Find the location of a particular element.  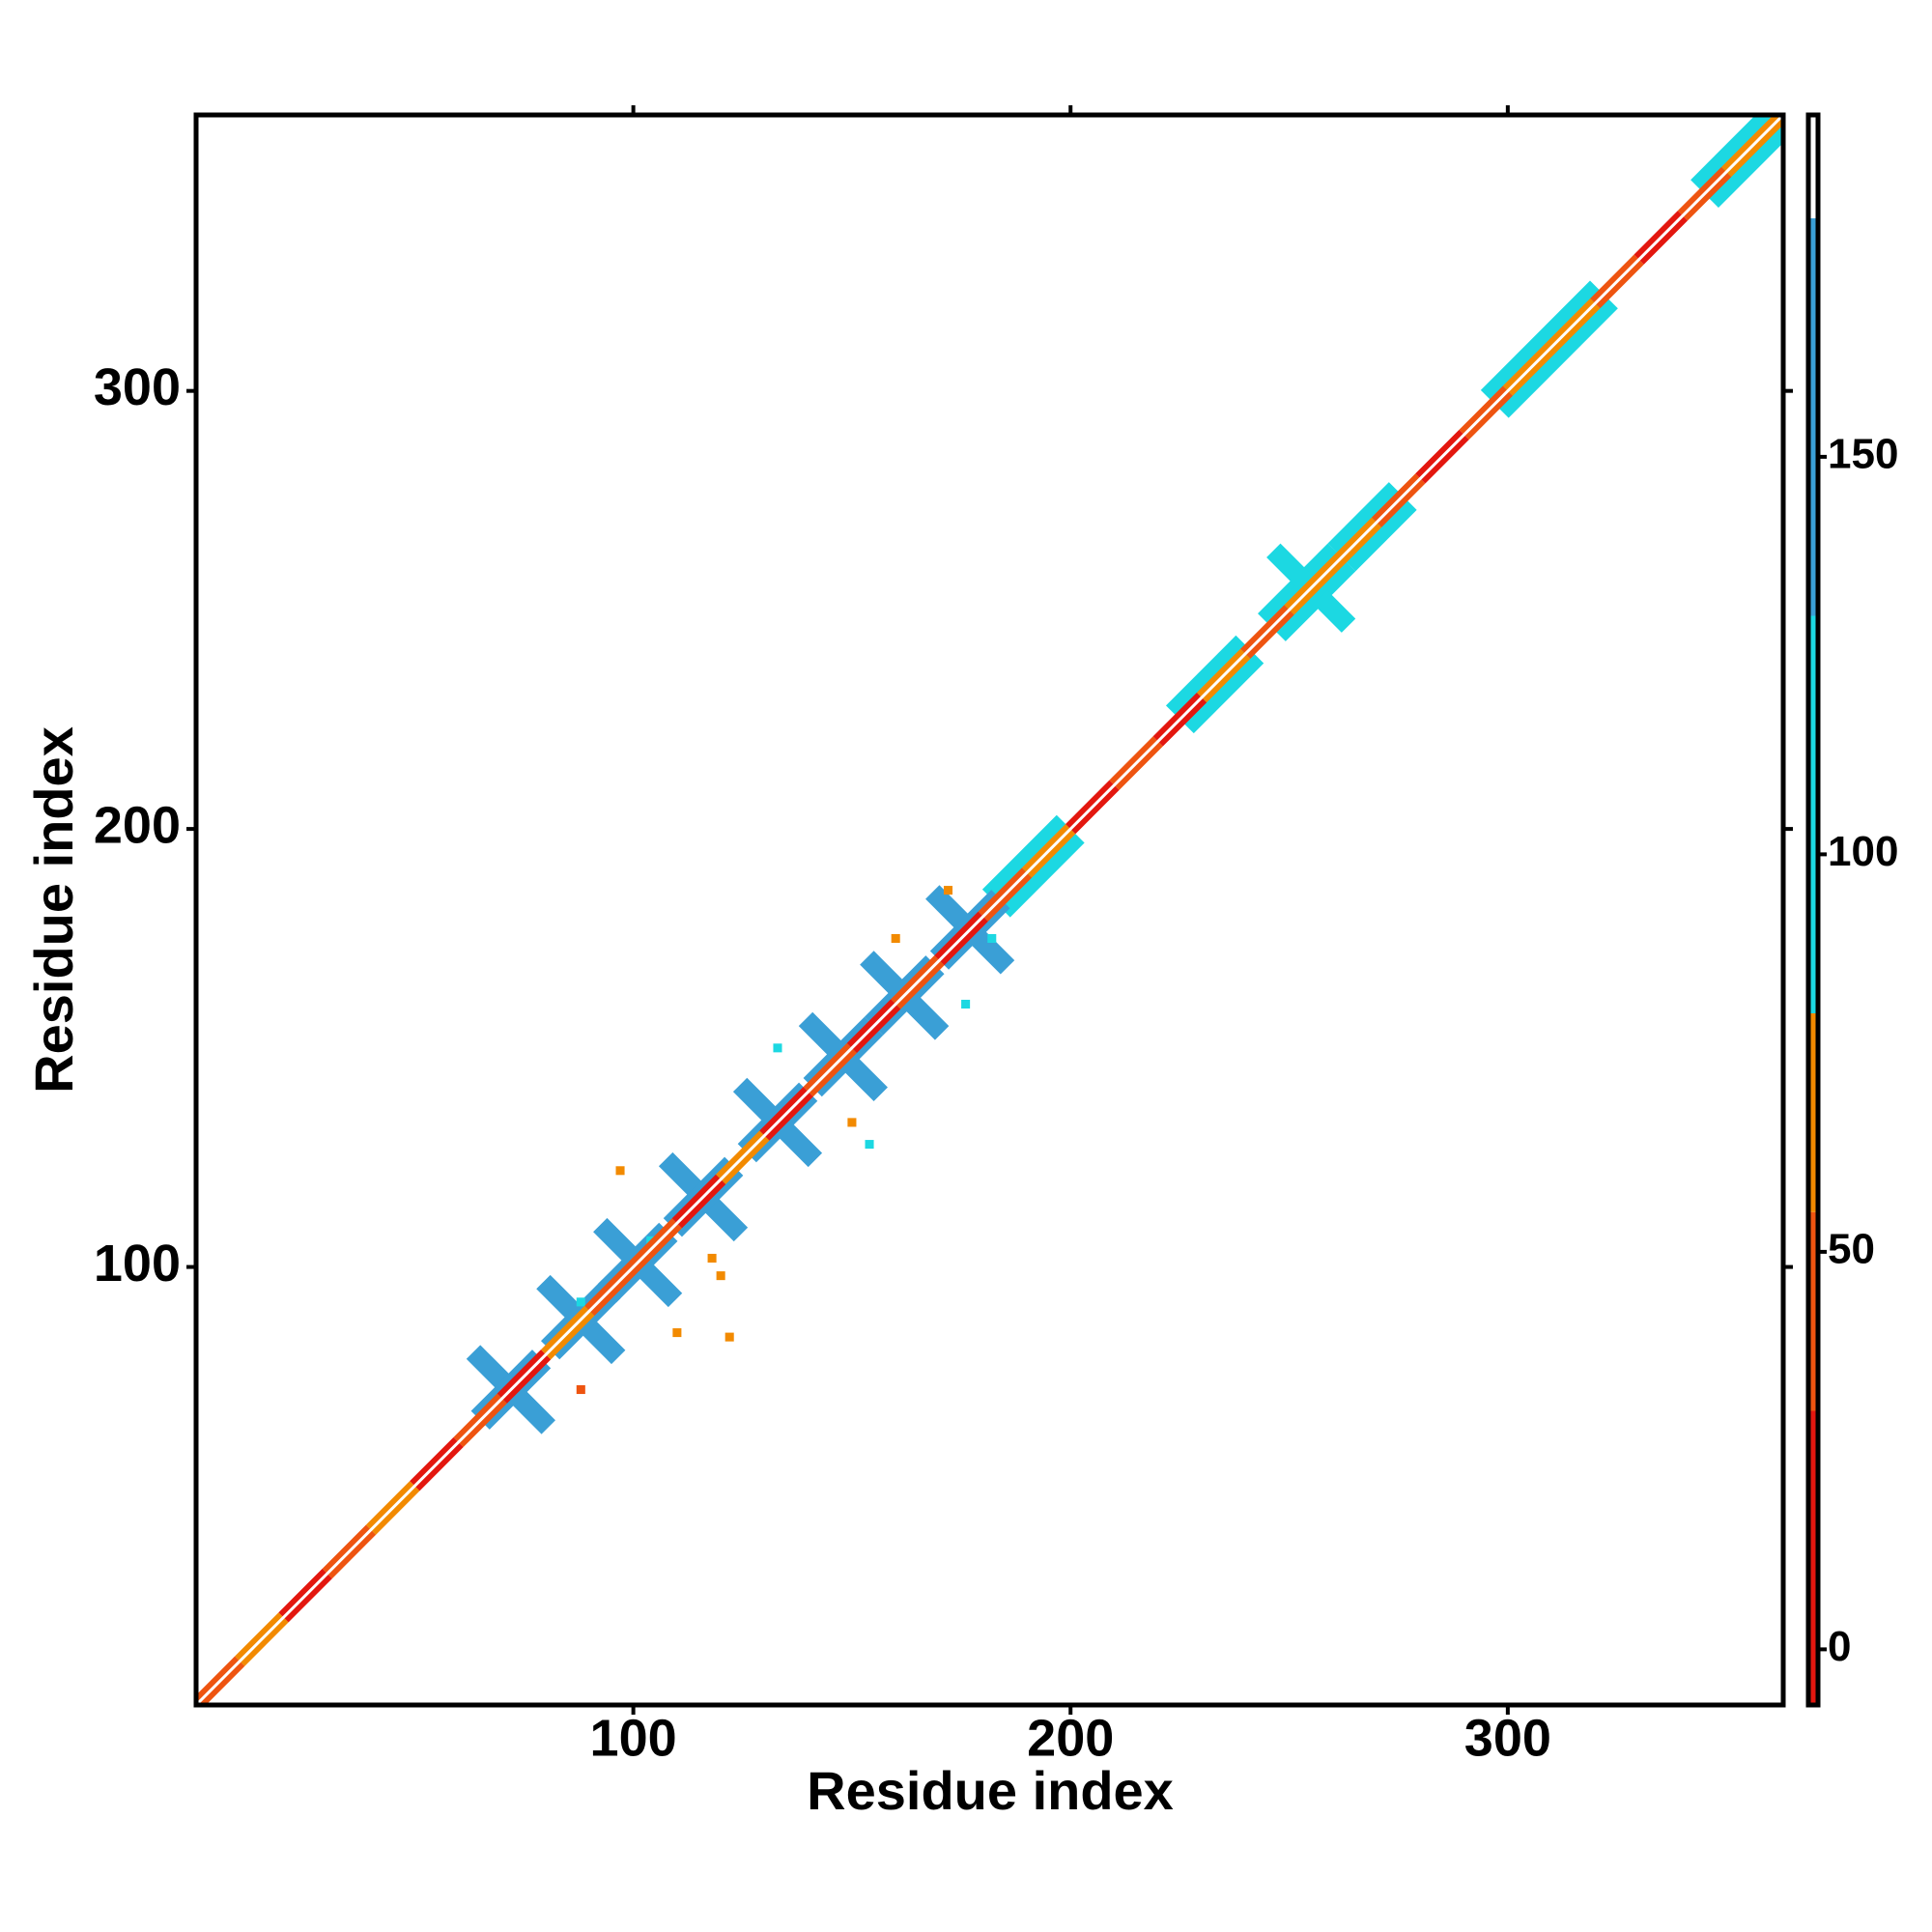

x-tick-label: 100 is located at coordinates (633, 1738).